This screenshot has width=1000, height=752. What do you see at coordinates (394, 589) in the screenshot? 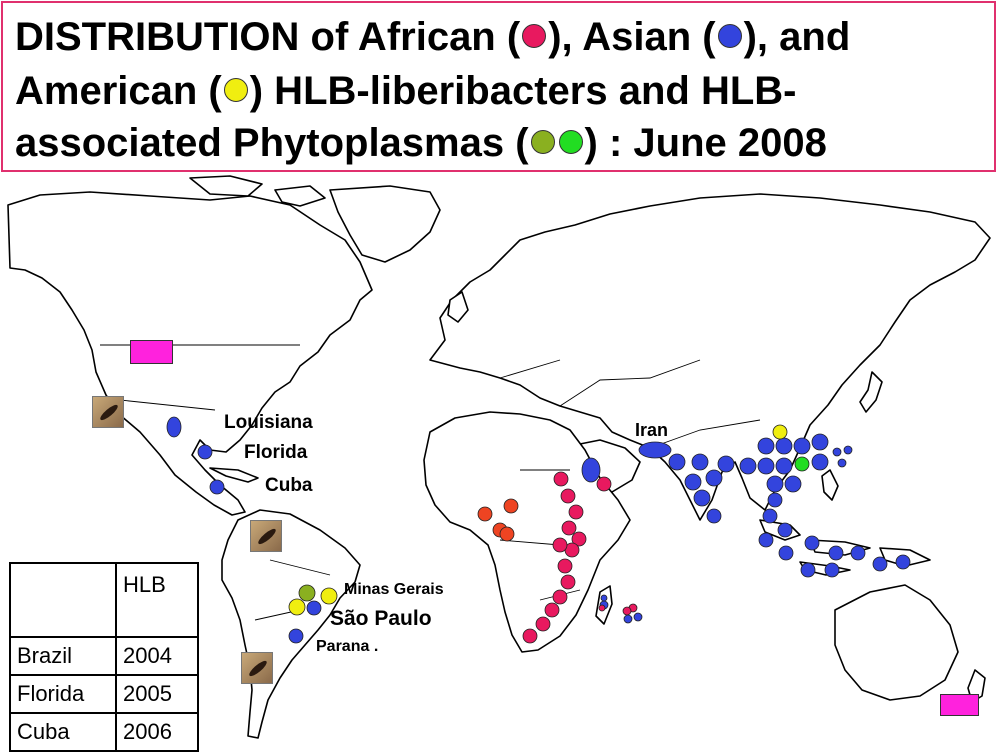
I see `label-minas-gerais: Minas Gerais` at bounding box center [394, 589].